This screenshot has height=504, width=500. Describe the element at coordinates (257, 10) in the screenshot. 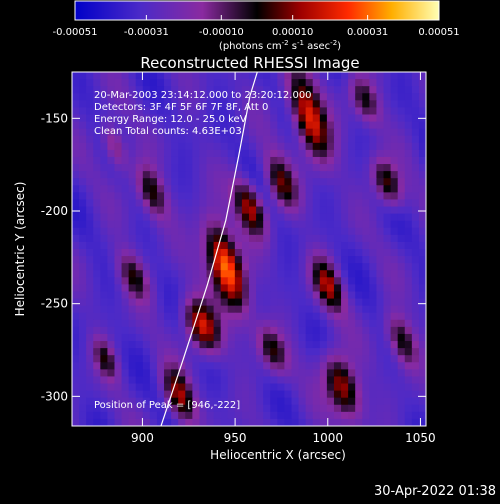

I see `colorbar-gradient` at that location.